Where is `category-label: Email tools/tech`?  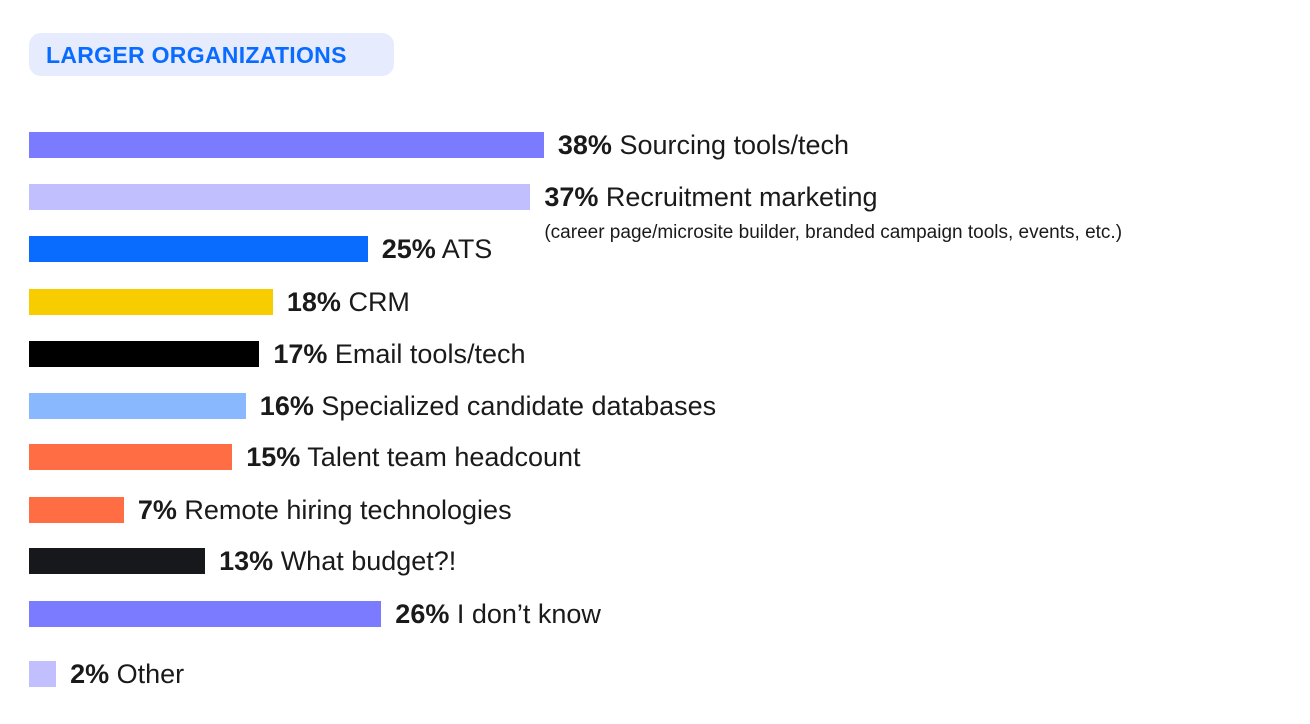 category-label: Email tools/tech is located at coordinates (426, 354).